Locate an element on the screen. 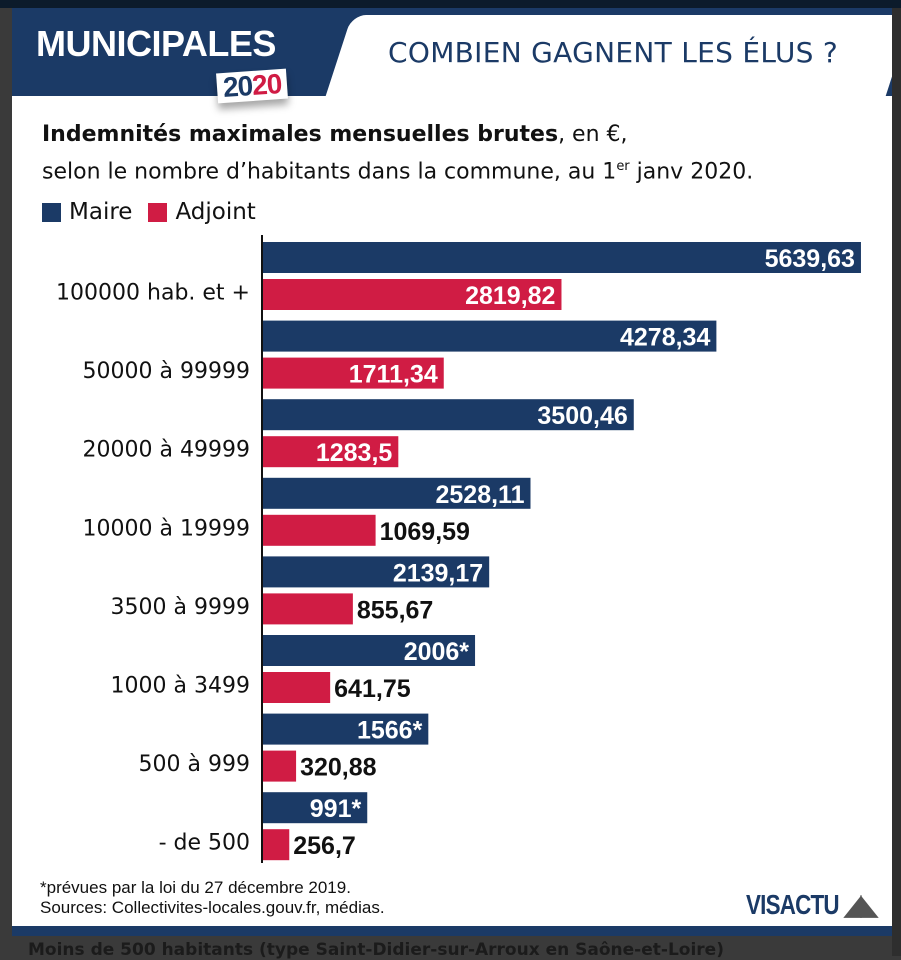 The height and width of the screenshot is (960, 901). legend: Maire Adjoint is located at coordinates (149, 212).